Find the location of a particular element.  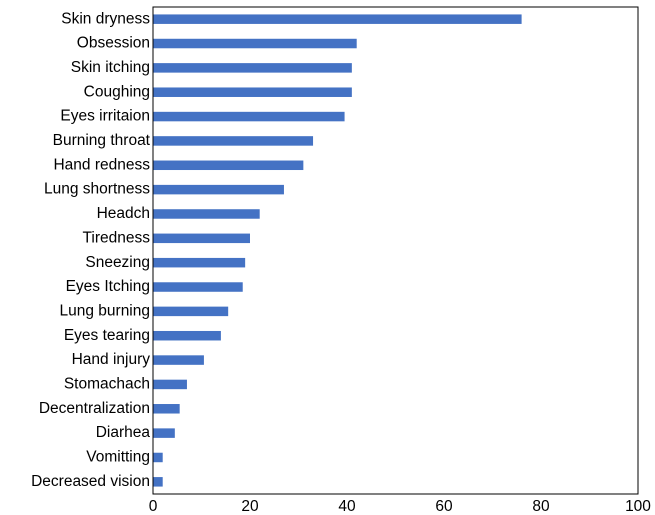

x-tick-label: 80 is located at coordinates (541, 506).